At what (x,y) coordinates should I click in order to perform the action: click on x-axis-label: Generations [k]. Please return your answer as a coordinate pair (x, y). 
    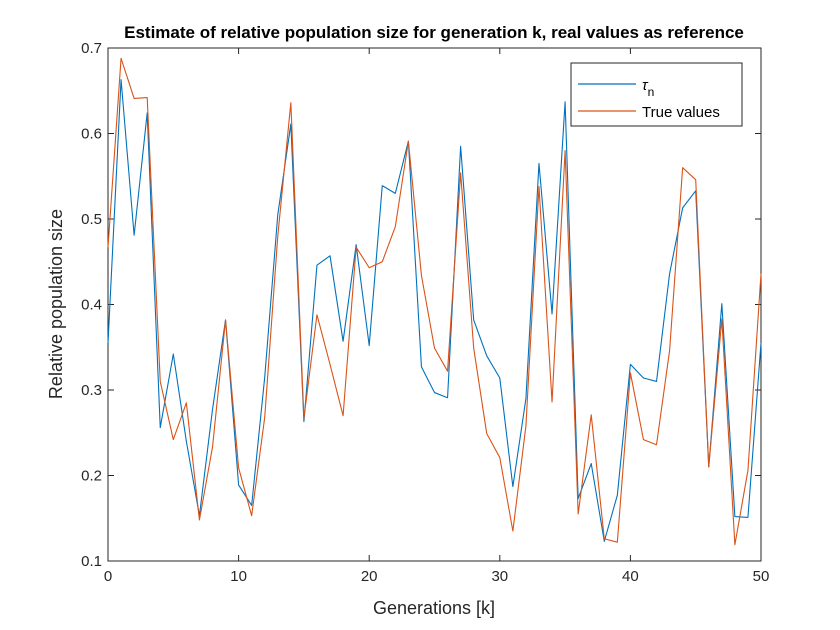
    Looking at the image, I should click on (434, 608).